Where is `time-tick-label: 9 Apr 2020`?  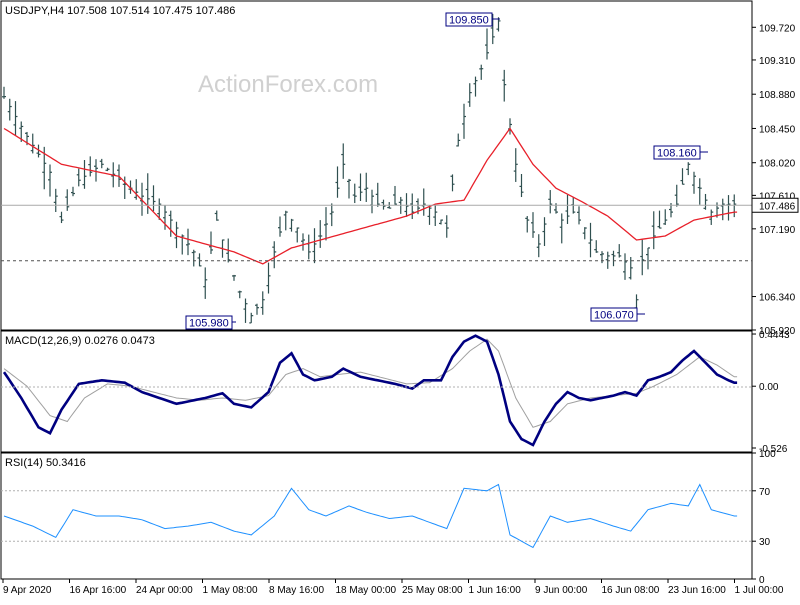
time-tick-label: 9 Apr 2020 is located at coordinates (27, 590).